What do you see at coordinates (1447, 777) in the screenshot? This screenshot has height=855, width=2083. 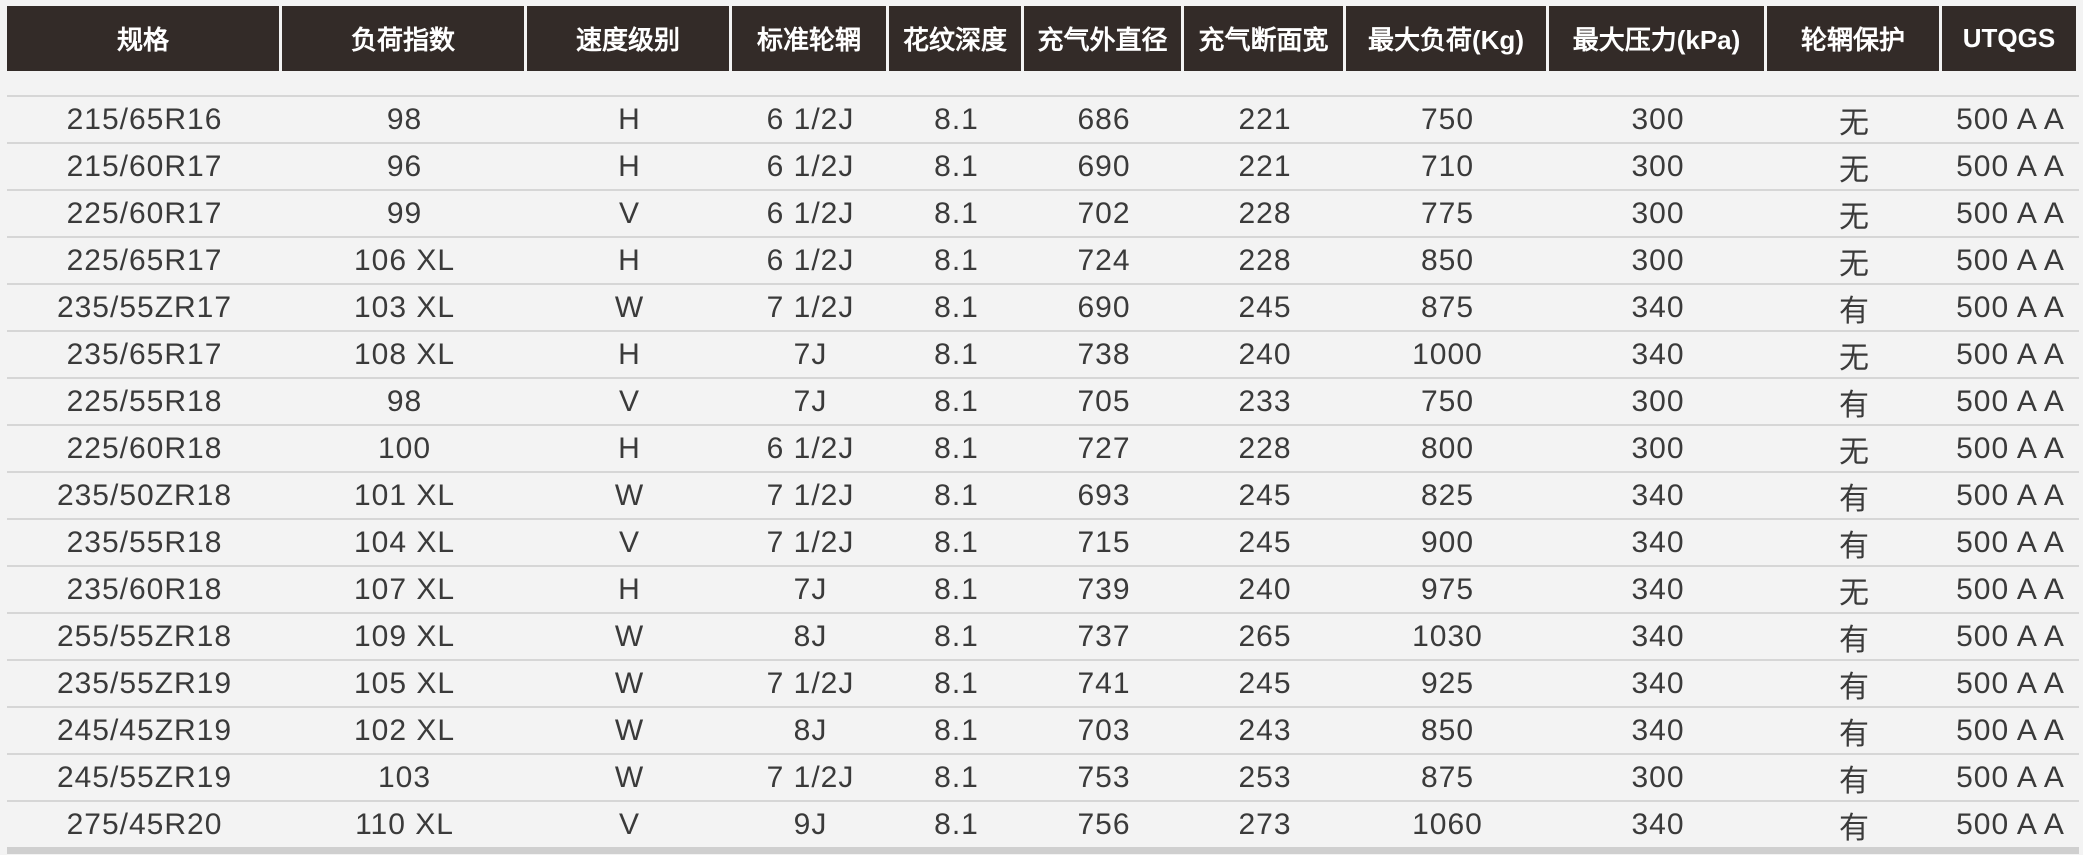 I see `cell-max-load: 875` at bounding box center [1447, 777].